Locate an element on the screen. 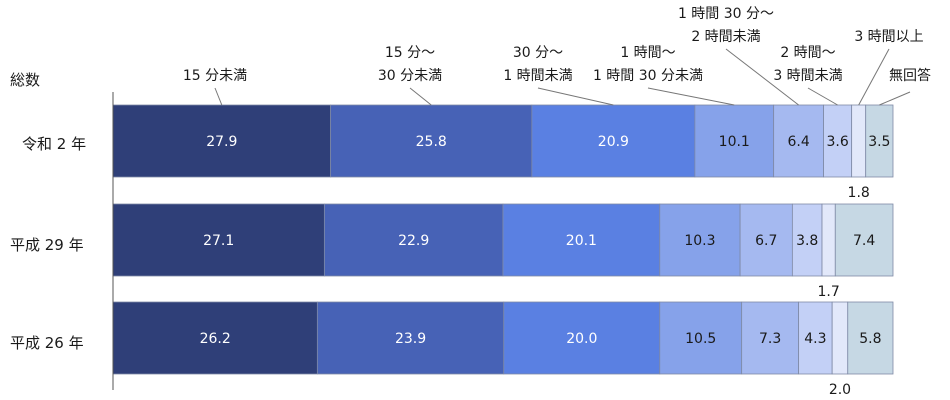 The image size is (950, 400). legend-label-s2-l0: 30 分～ is located at coordinates (538, 53).